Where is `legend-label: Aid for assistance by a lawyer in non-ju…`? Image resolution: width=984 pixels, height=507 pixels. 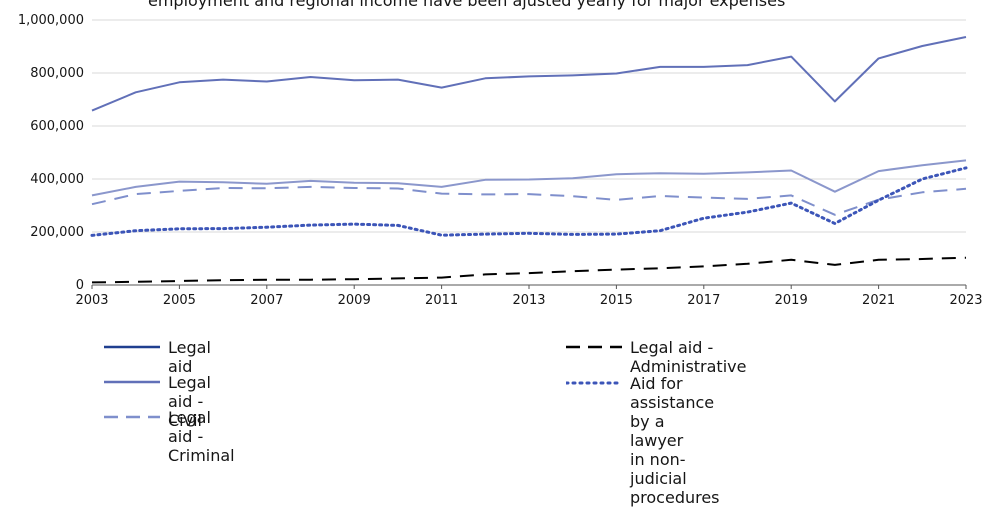
legend-label: Aid for assistance by a lawyer in non-ju… is located at coordinates (675, 440).